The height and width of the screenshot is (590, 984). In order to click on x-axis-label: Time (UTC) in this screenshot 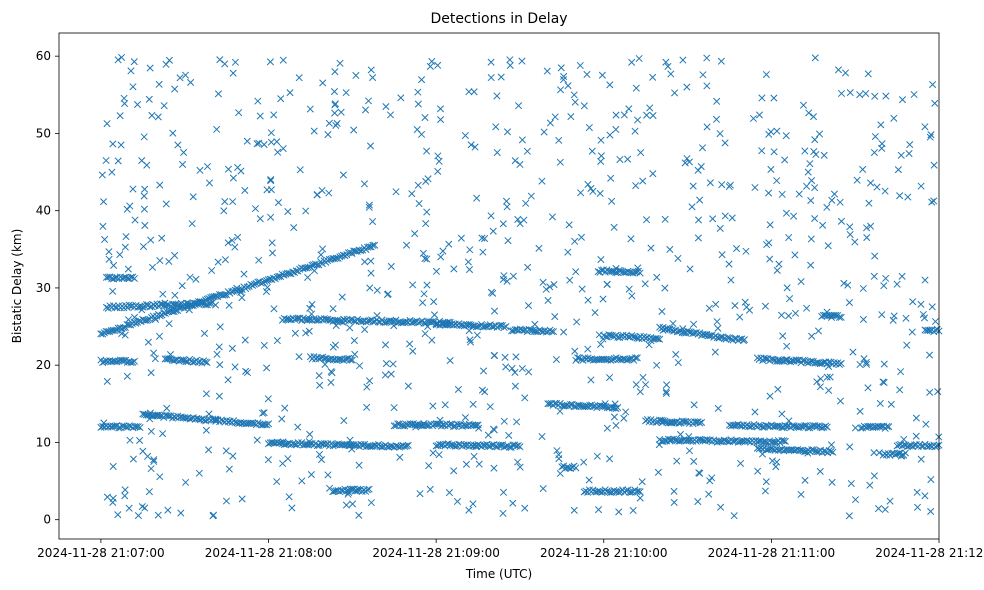, I will do `click(498, 574)`.